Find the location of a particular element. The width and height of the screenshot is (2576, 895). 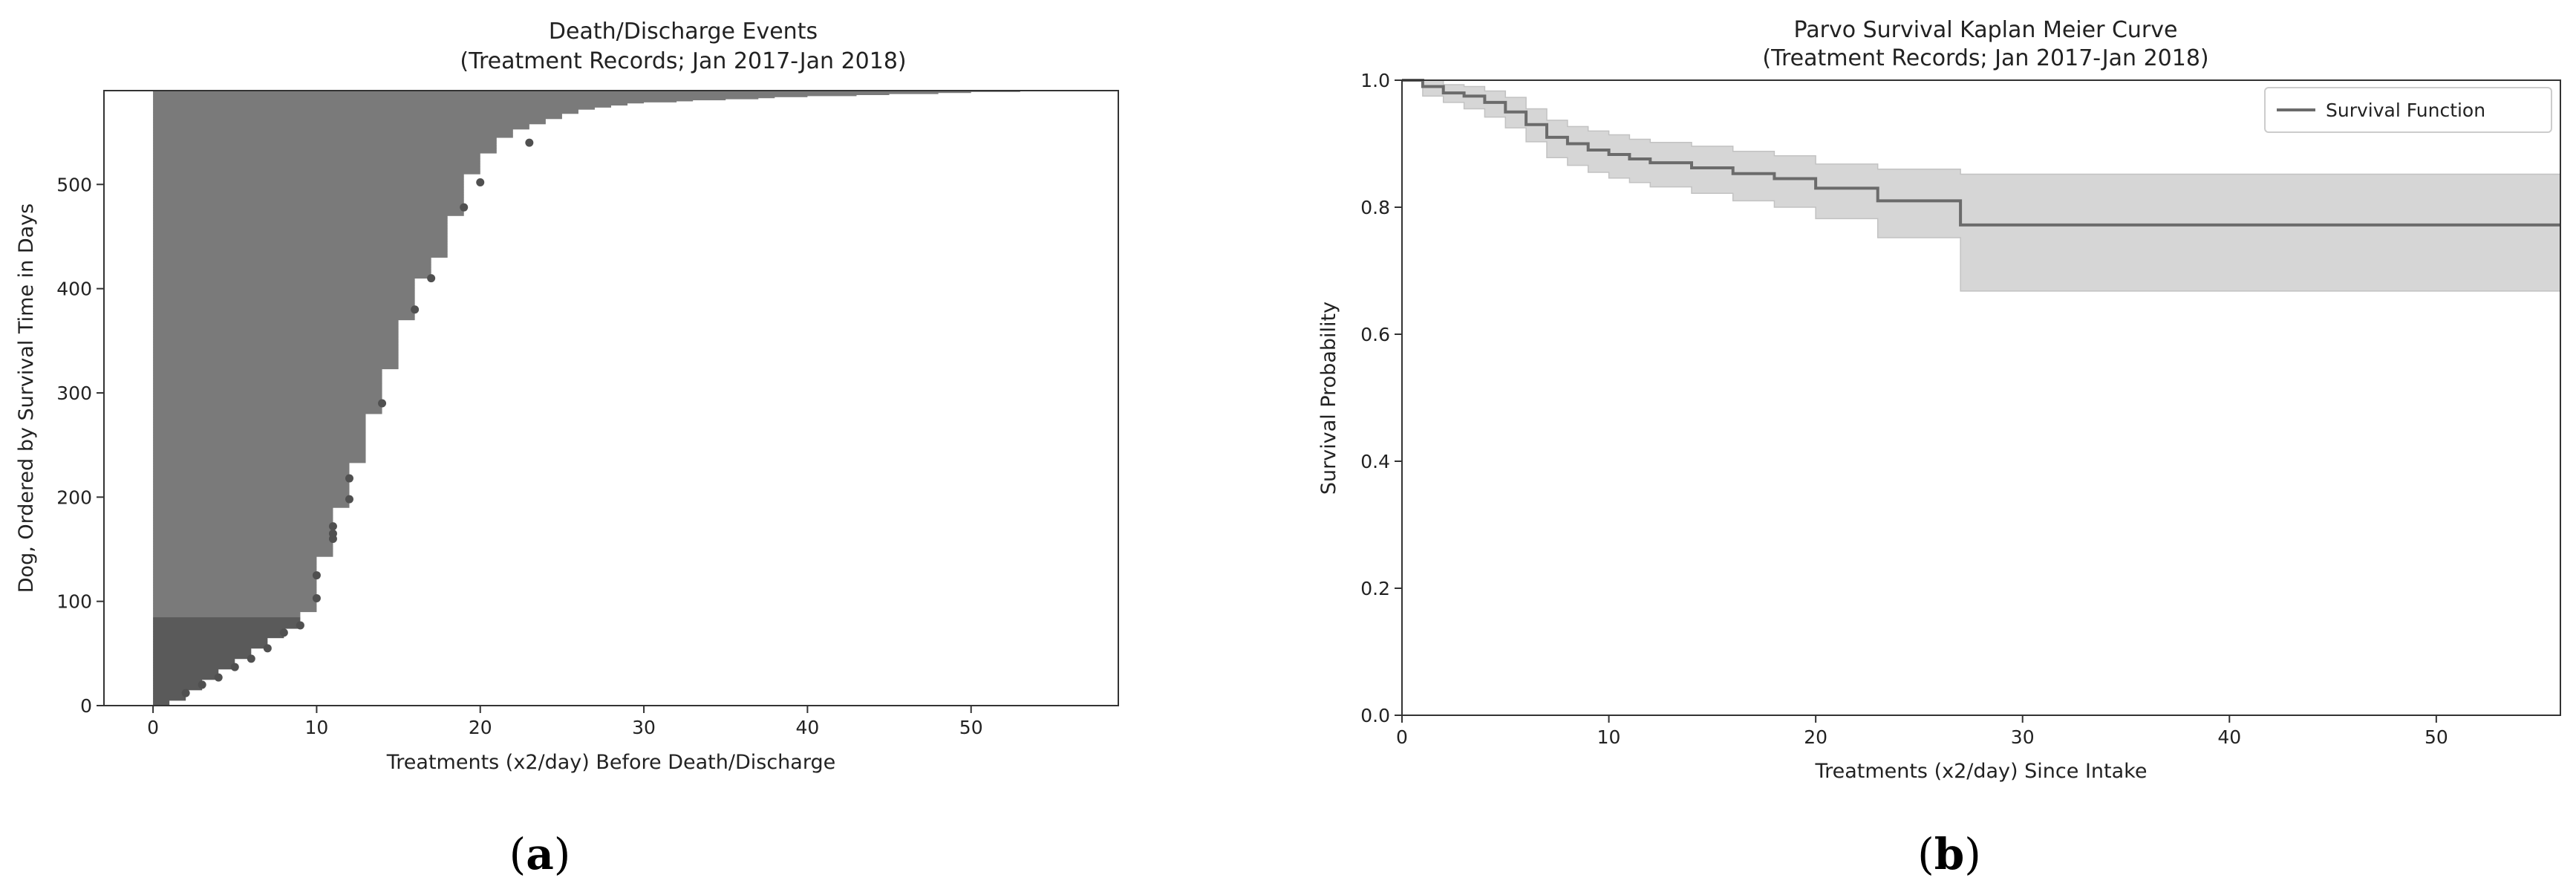

panel-label-a-open: ( is located at coordinates (517, 854).